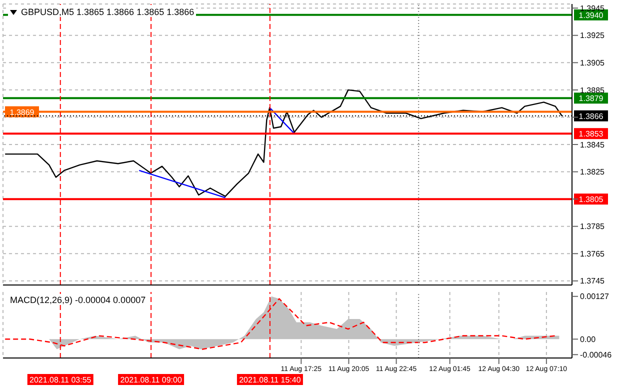 This screenshot has width=620, height=388. Describe the element at coordinates (22, 112) in the screenshot. I see `ref-line-label: 1.3869` at that location.